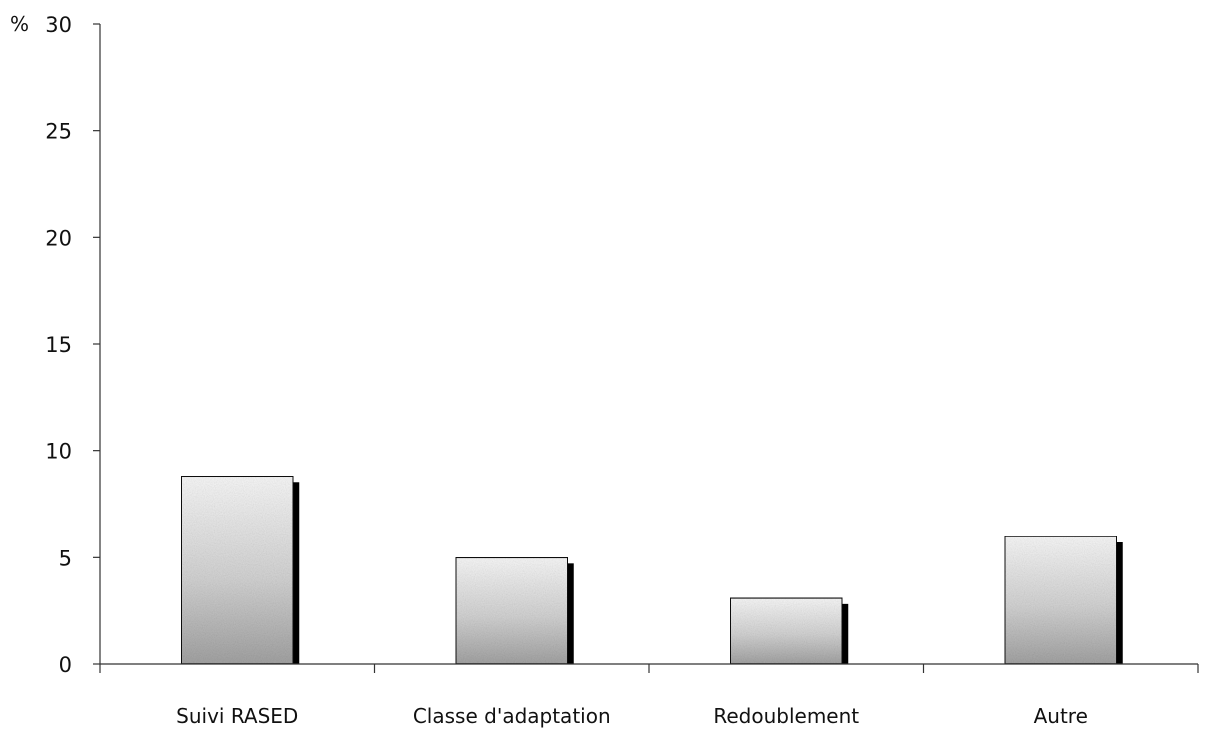  What do you see at coordinates (237, 716) in the screenshot?
I see `category-label-1: Suivi RASED` at bounding box center [237, 716].